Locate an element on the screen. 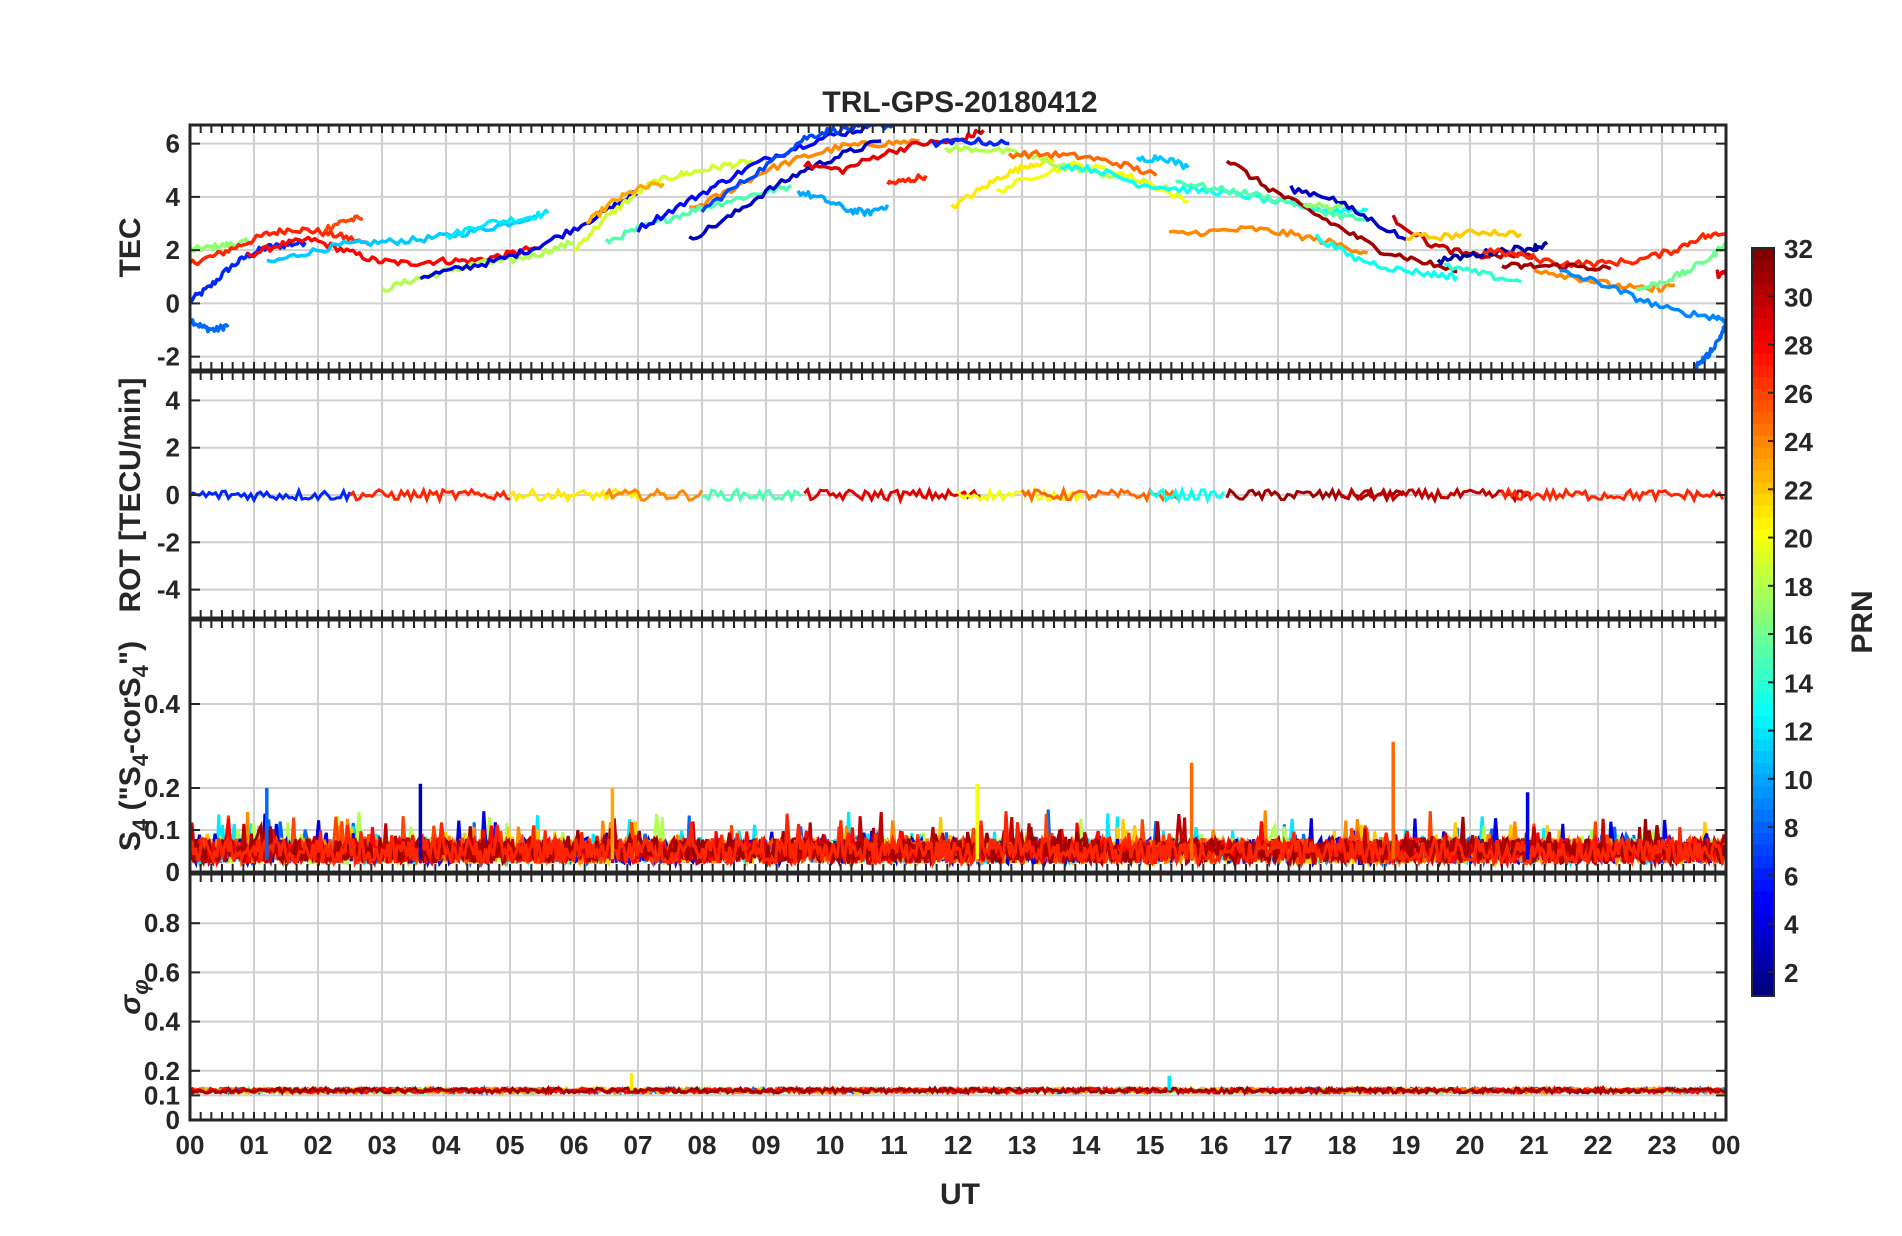 This screenshot has height=1236, width=1902. chart-title: TRL-GPS-20180412 is located at coordinates (959, 102).